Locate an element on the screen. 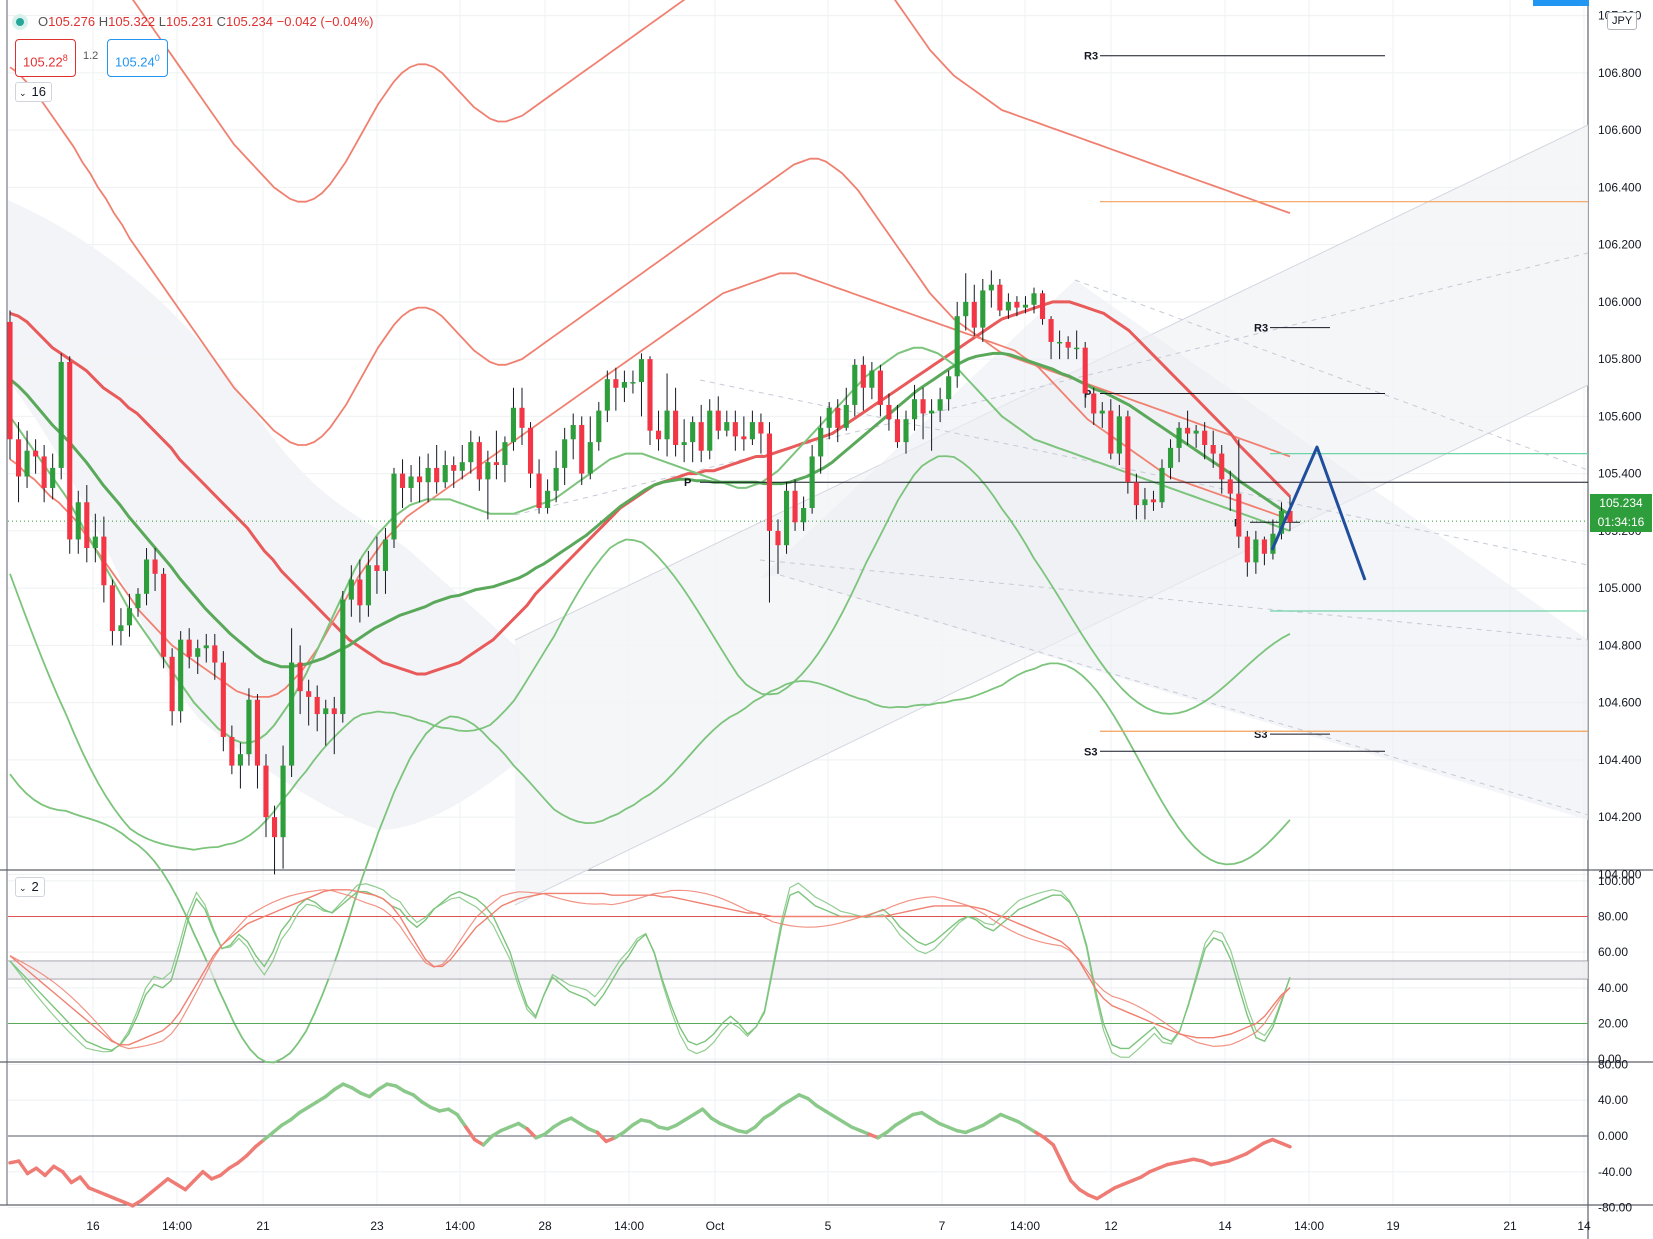  open-label: O is located at coordinates (43, 21).